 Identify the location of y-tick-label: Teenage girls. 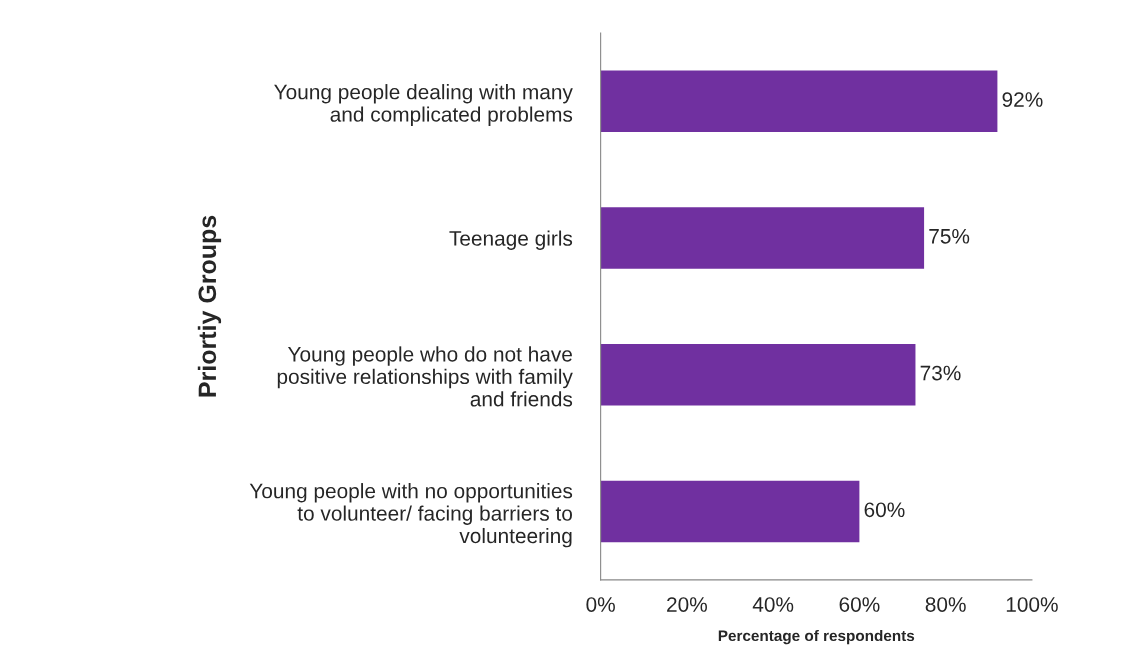
(511, 240).